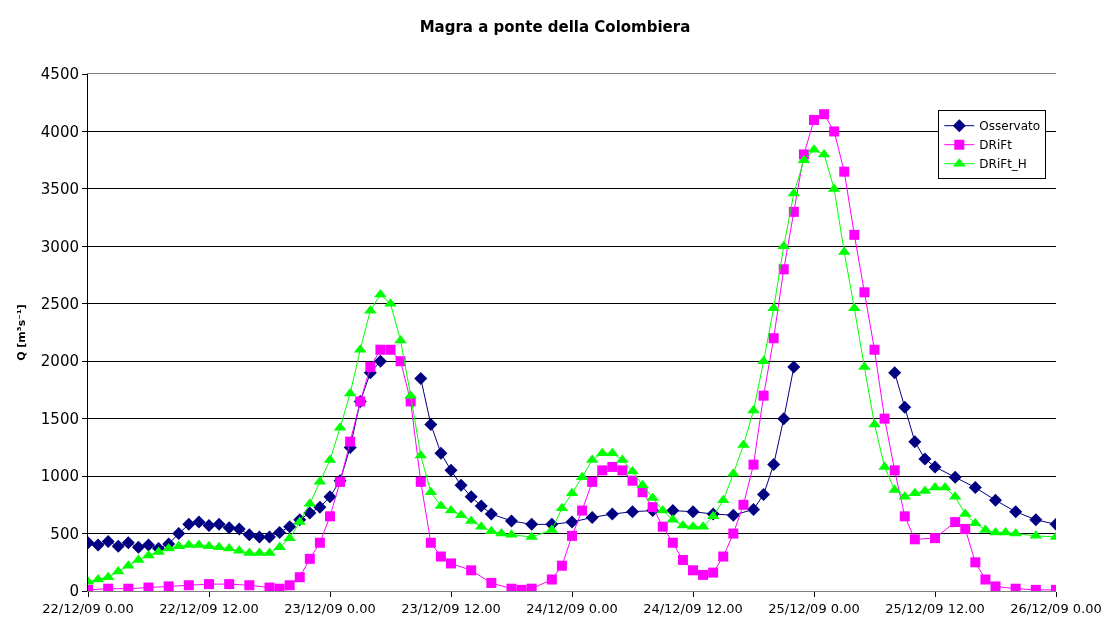 This screenshot has height=628, width=1110. What do you see at coordinates (59, 189) in the screenshot?
I see `y-tick-label: 3500` at bounding box center [59, 189].